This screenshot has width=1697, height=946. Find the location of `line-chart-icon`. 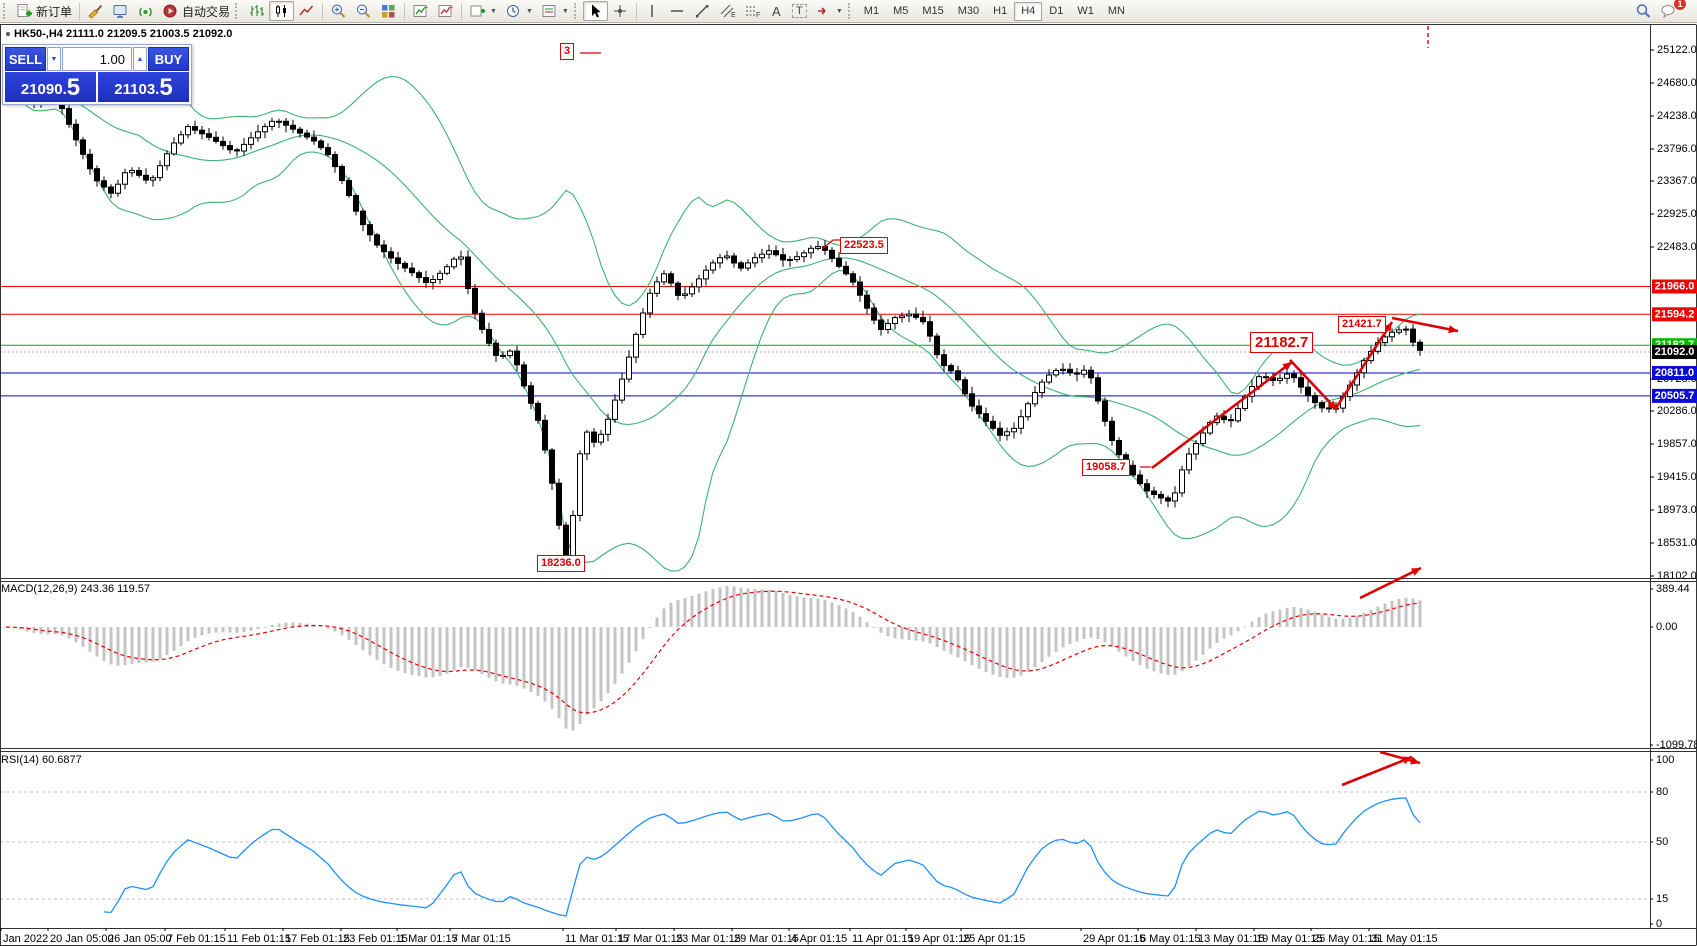

line-chart-icon is located at coordinates (306, 10).